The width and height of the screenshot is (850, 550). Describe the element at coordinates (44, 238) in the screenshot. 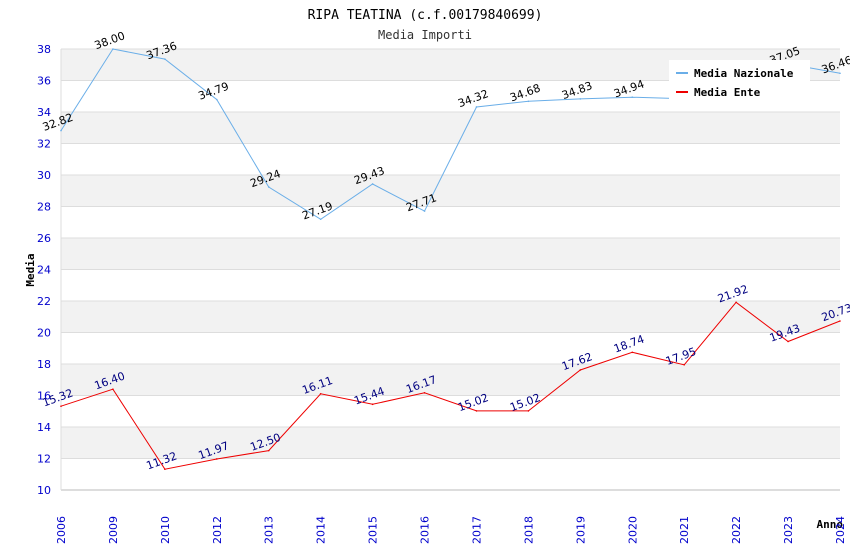

I see `y-tick-label: 26` at that location.